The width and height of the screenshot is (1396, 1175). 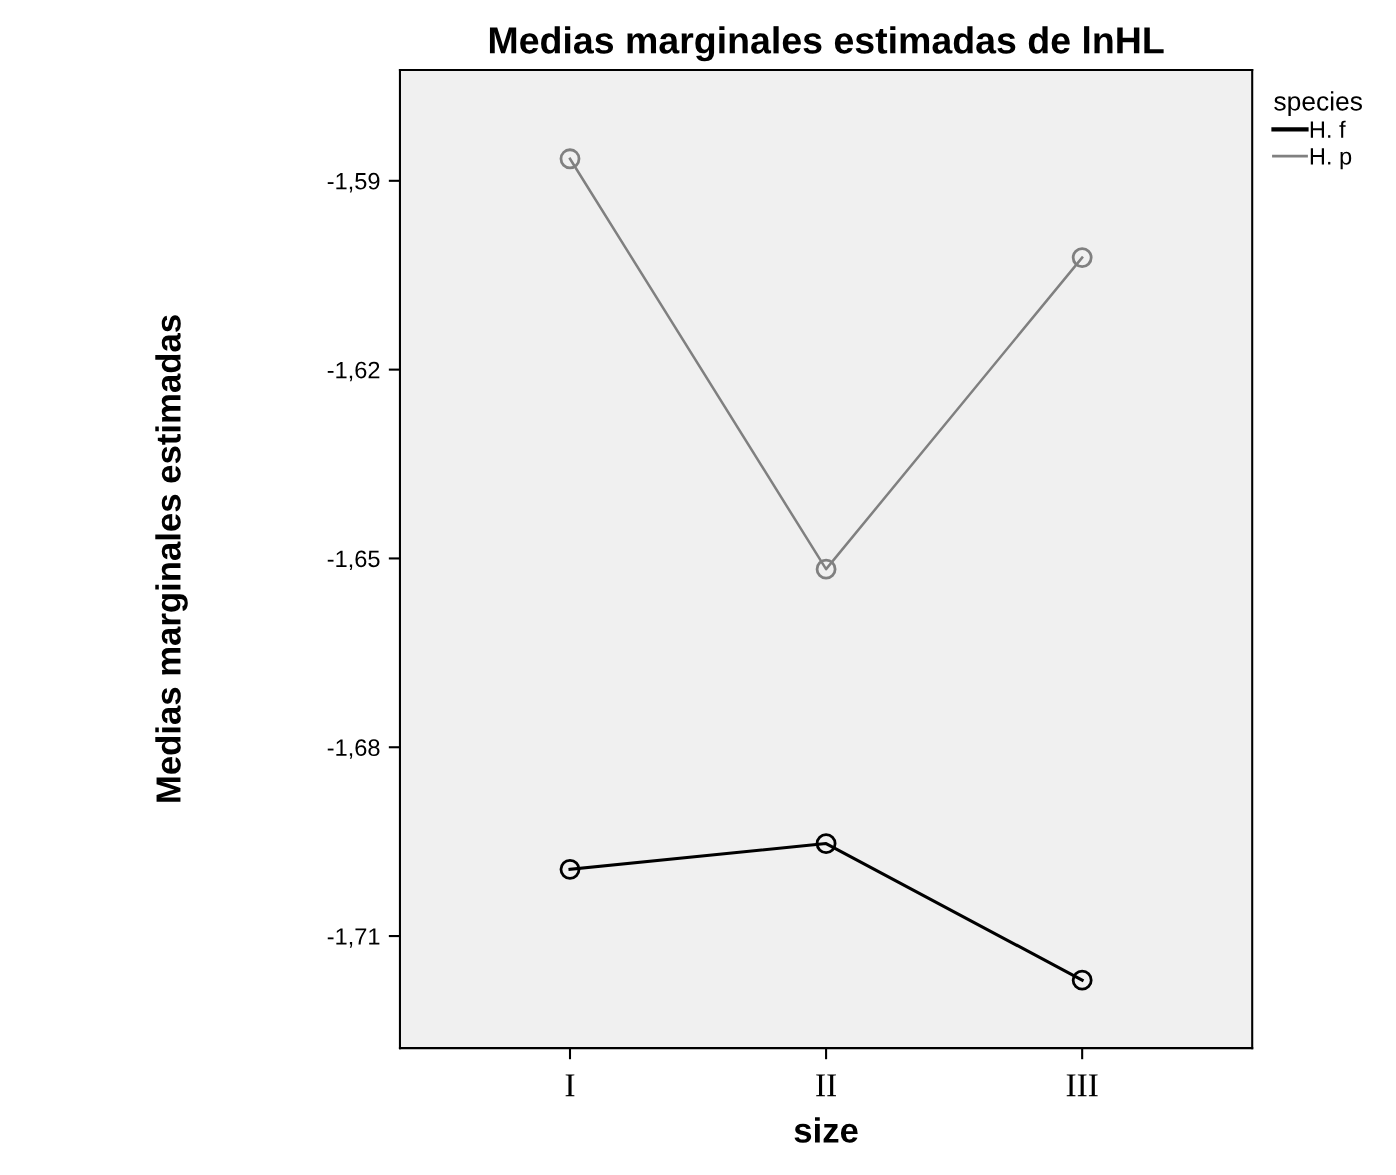 What do you see at coordinates (1328, 129) in the screenshot?
I see `legend-label: H. f` at bounding box center [1328, 129].